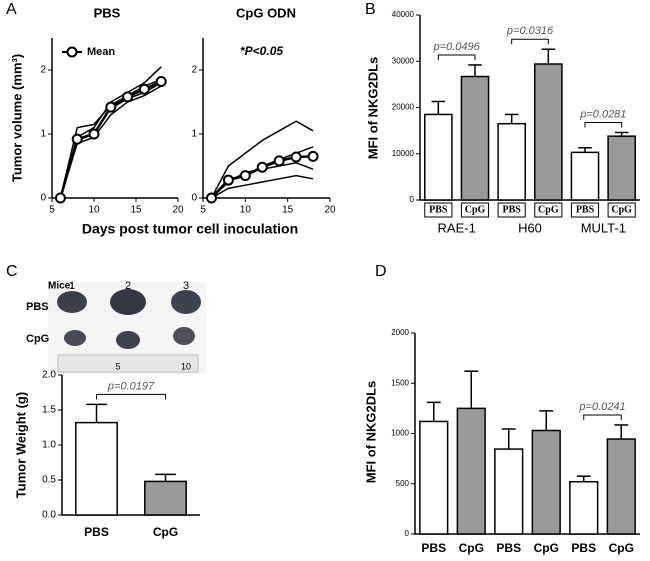 This screenshot has height=561, width=650. I want to click on p-value: p=0.0316, so click(530, 31).